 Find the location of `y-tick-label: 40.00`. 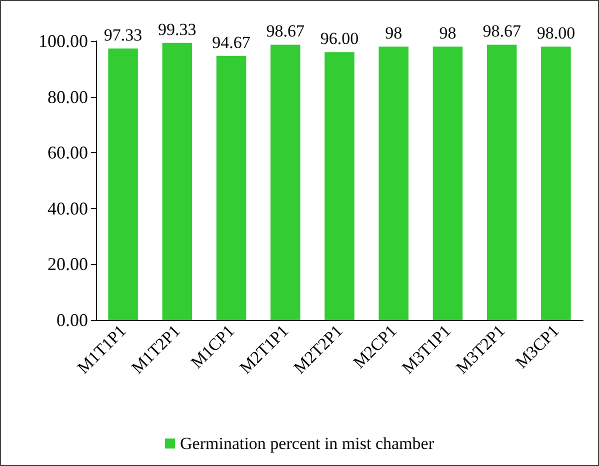

y-tick-label: 40.00 is located at coordinates (68, 208).